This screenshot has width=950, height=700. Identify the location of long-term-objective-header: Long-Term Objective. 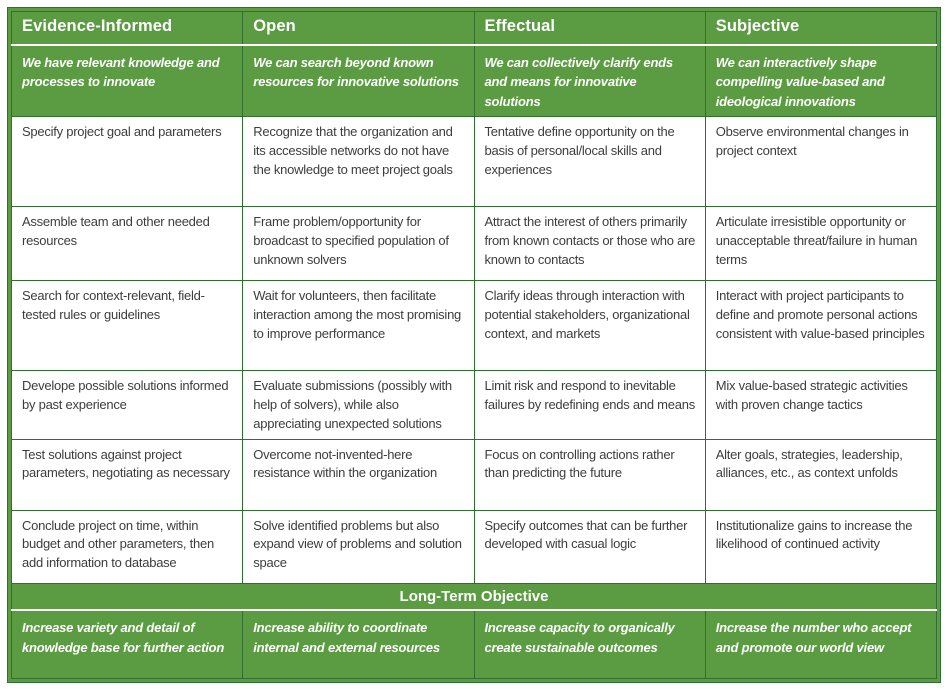
(474, 597).